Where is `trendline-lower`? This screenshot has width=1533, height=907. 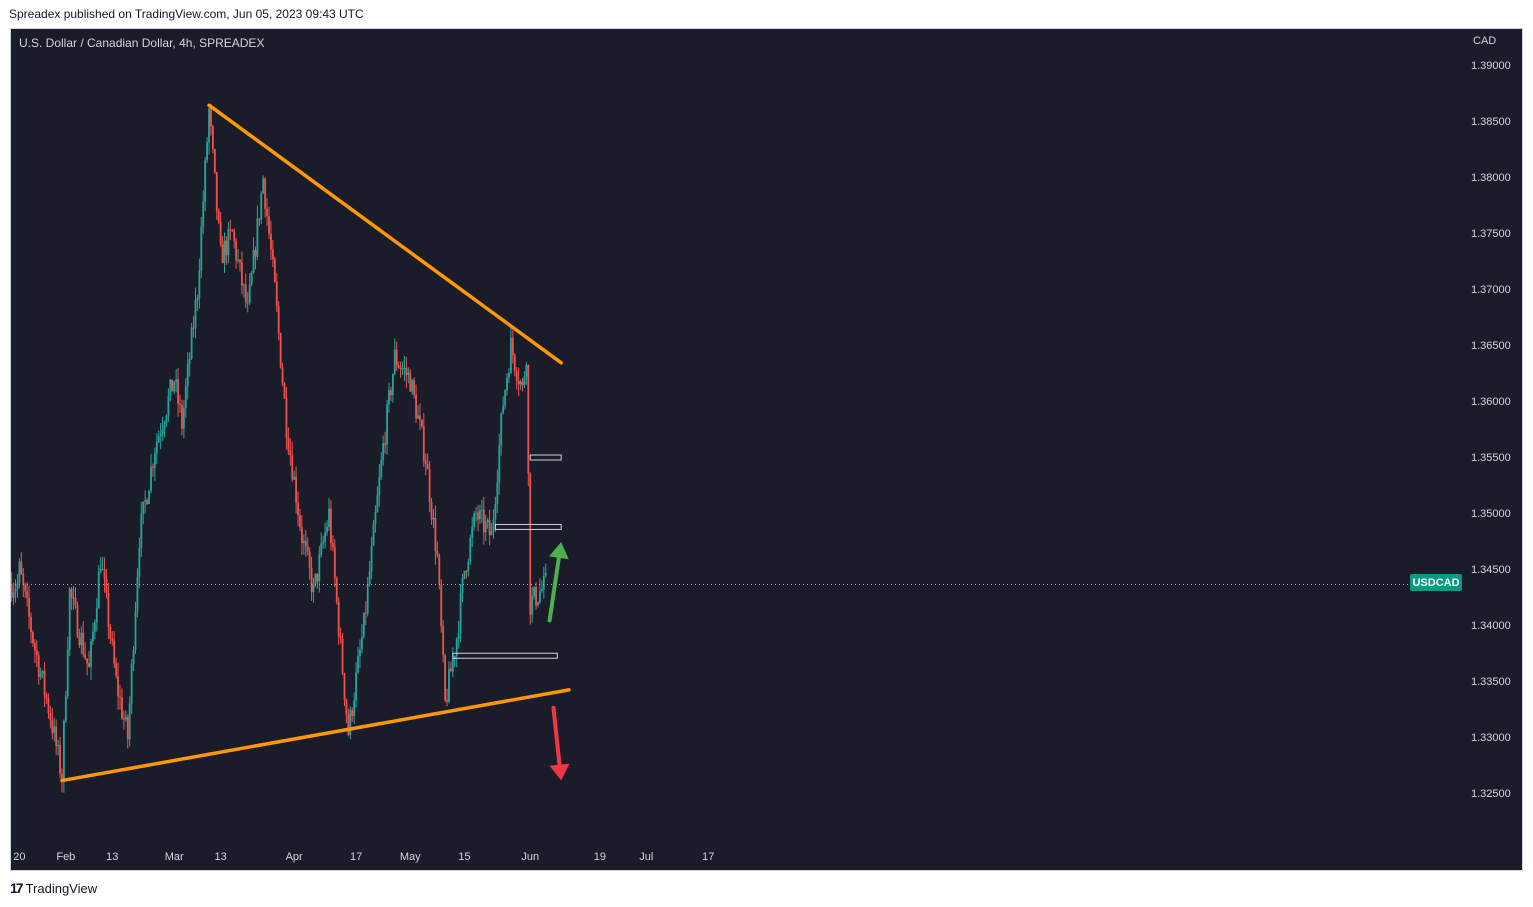 trendline-lower is located at coordinates (315, 735).